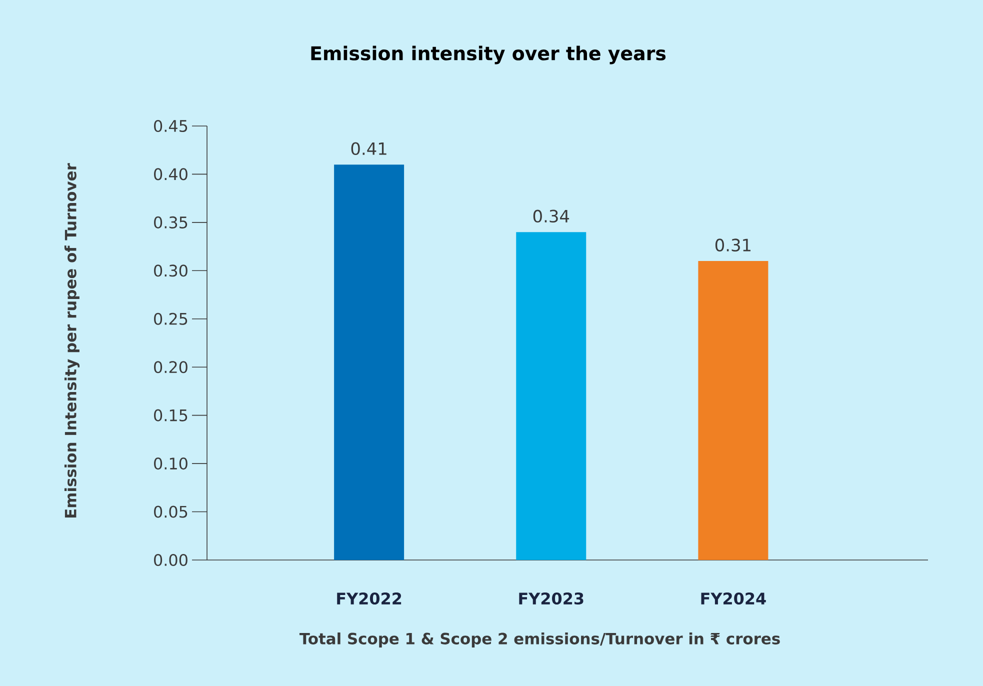 This screenshot has height=686, width=983. I want to click on y-tick-label: 0.25, so click(171, 318).